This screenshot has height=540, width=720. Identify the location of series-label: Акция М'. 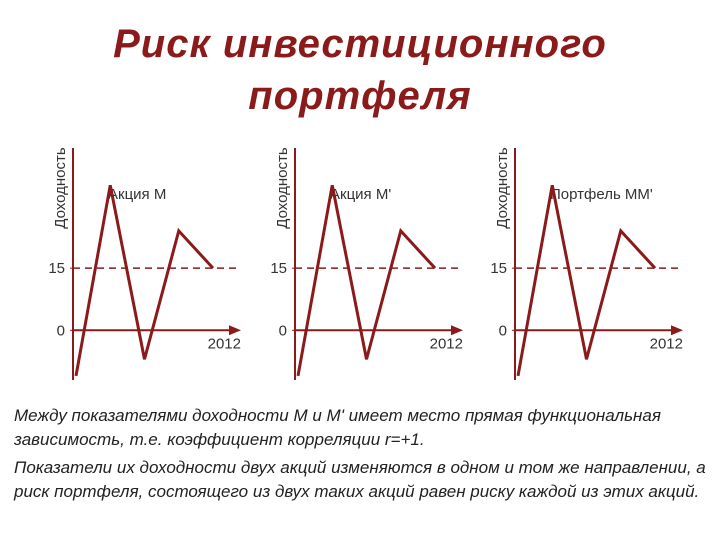
(360, 194).